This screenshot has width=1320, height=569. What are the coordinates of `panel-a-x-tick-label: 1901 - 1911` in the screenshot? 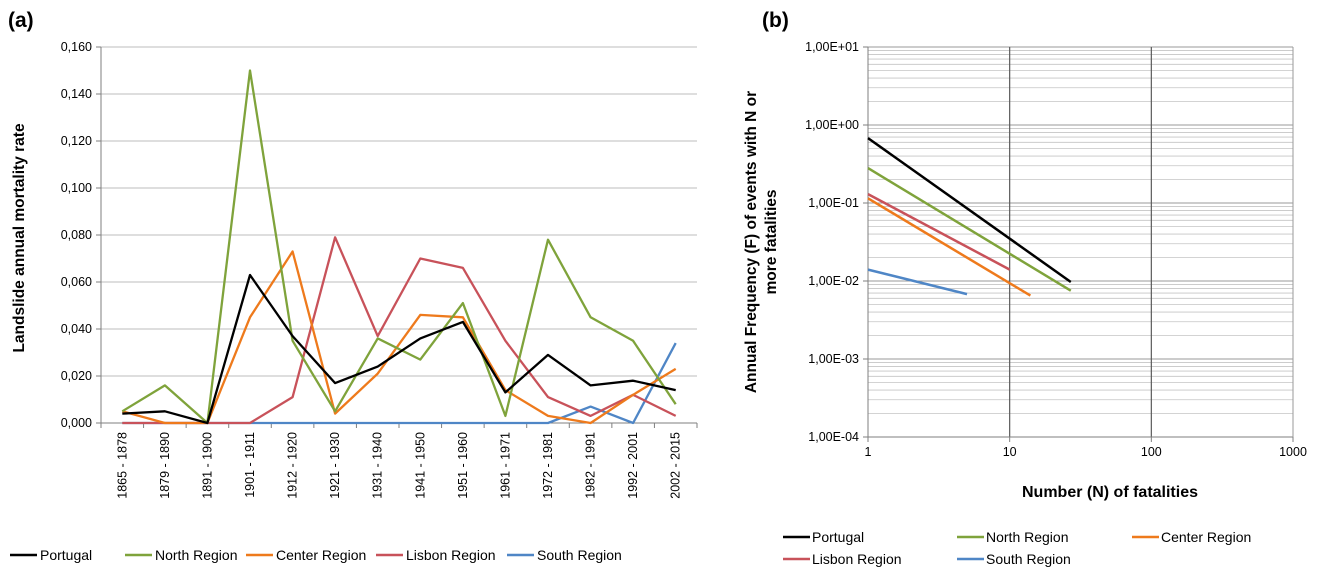 It's located at (250, 465).